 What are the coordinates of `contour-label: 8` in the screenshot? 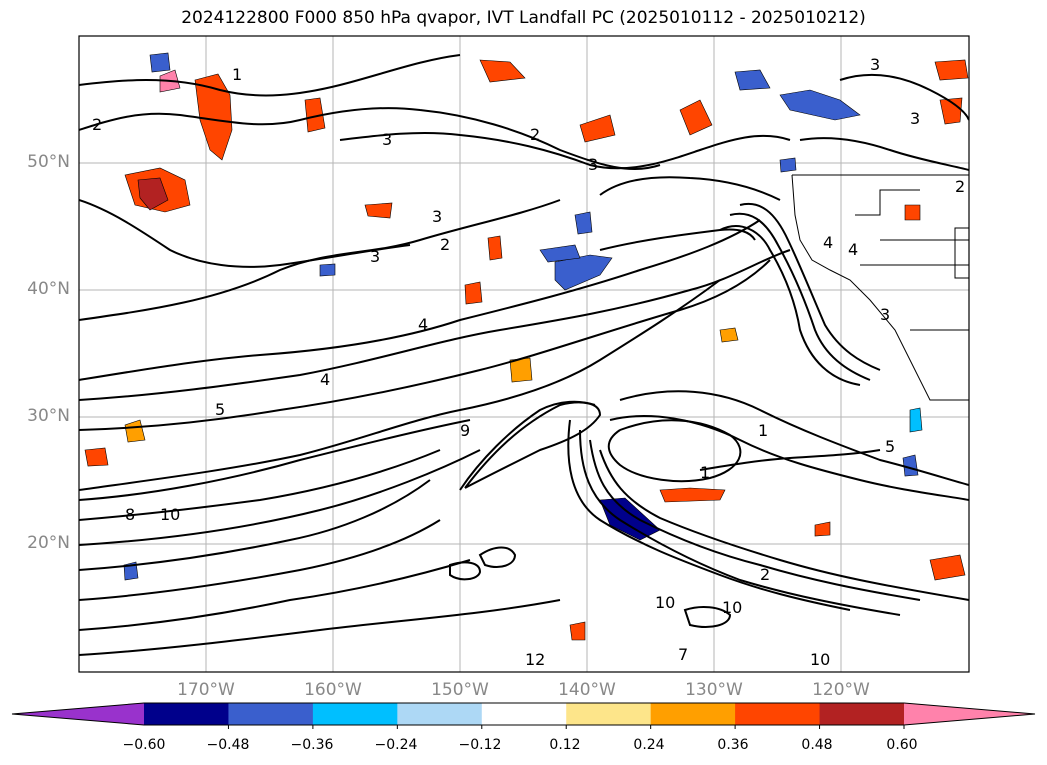 It's located at (130, 514).